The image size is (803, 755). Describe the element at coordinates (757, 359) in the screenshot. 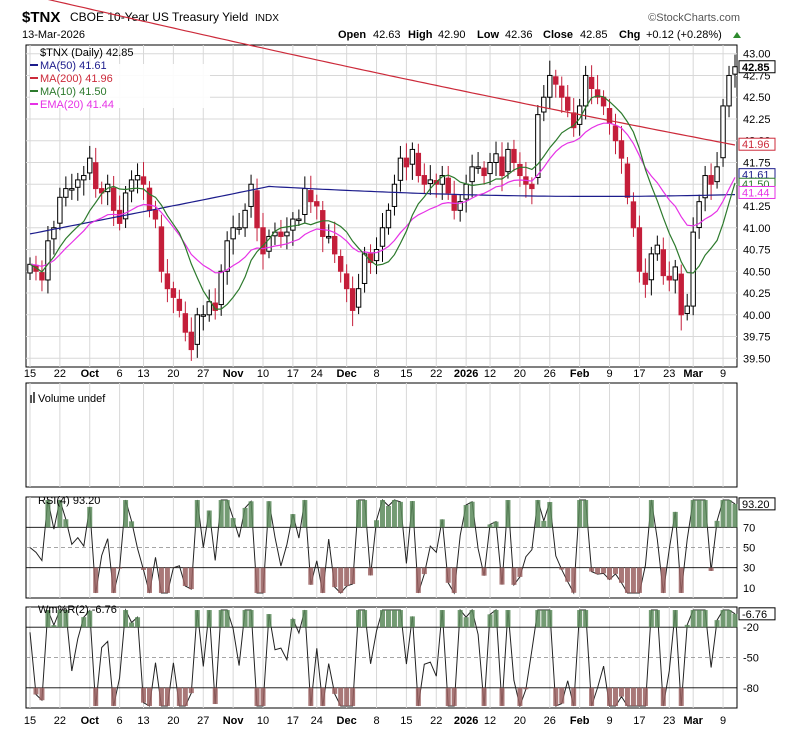

I see `y-tick-label: 39.50` at that location.